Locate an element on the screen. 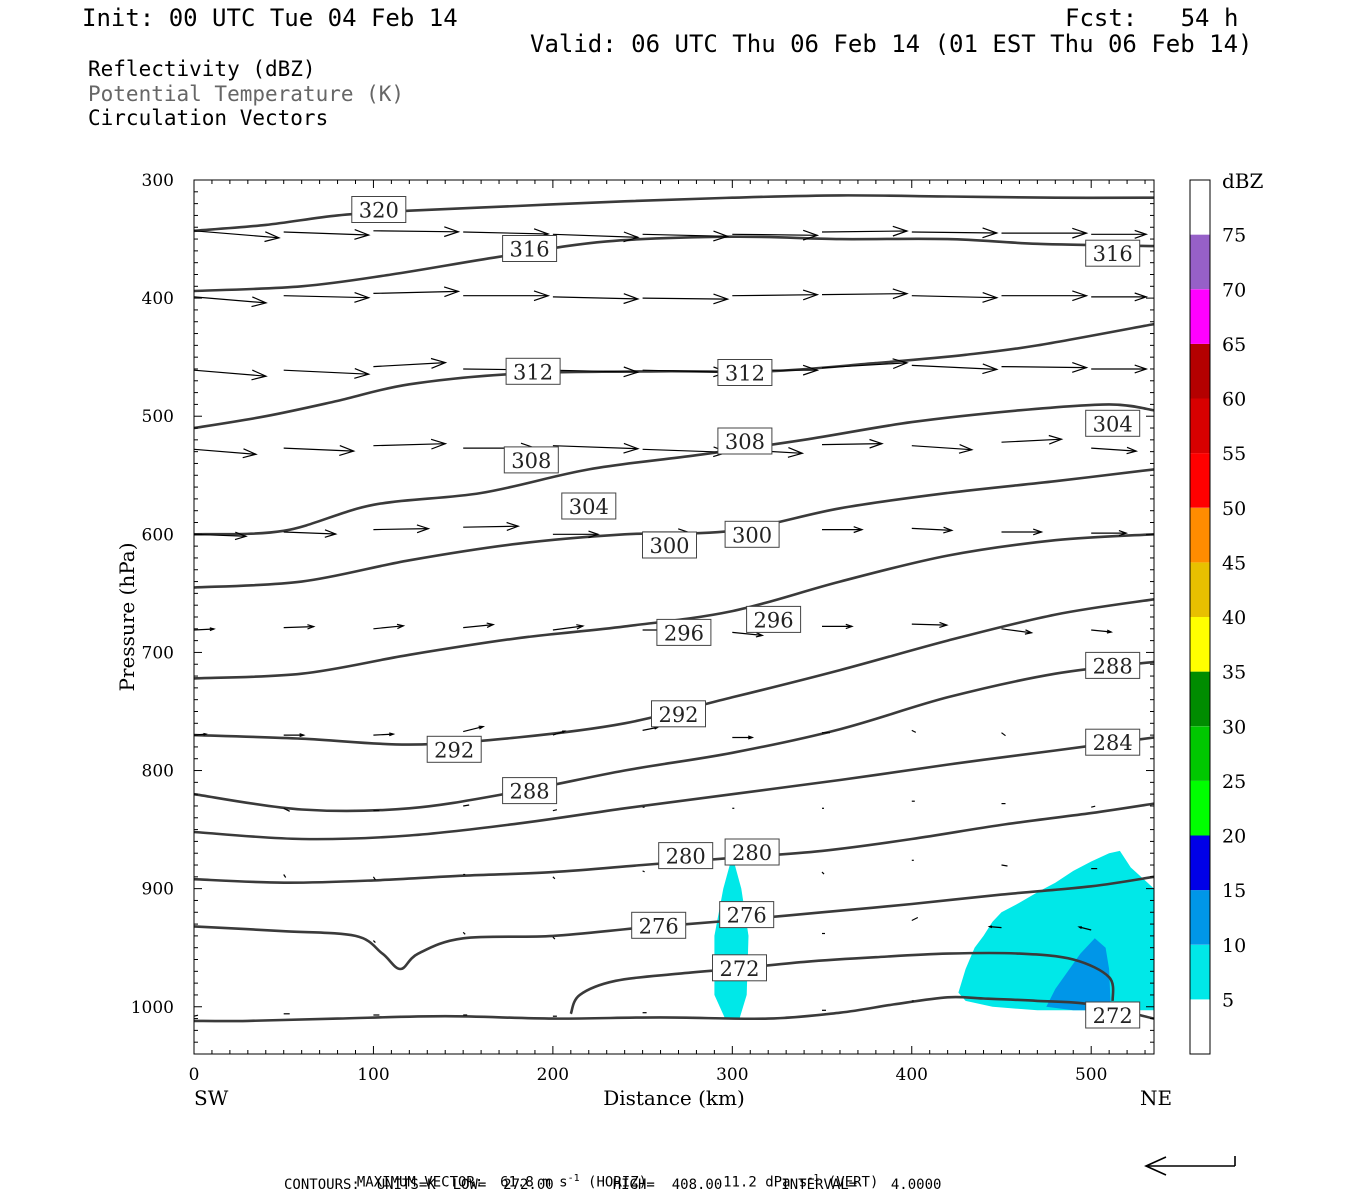 This screenshot has width=1350, height=1200. max-vector-horiz: MAXIMUM VECTOR: 61.8 m s is located at coordinates (462, 1182).